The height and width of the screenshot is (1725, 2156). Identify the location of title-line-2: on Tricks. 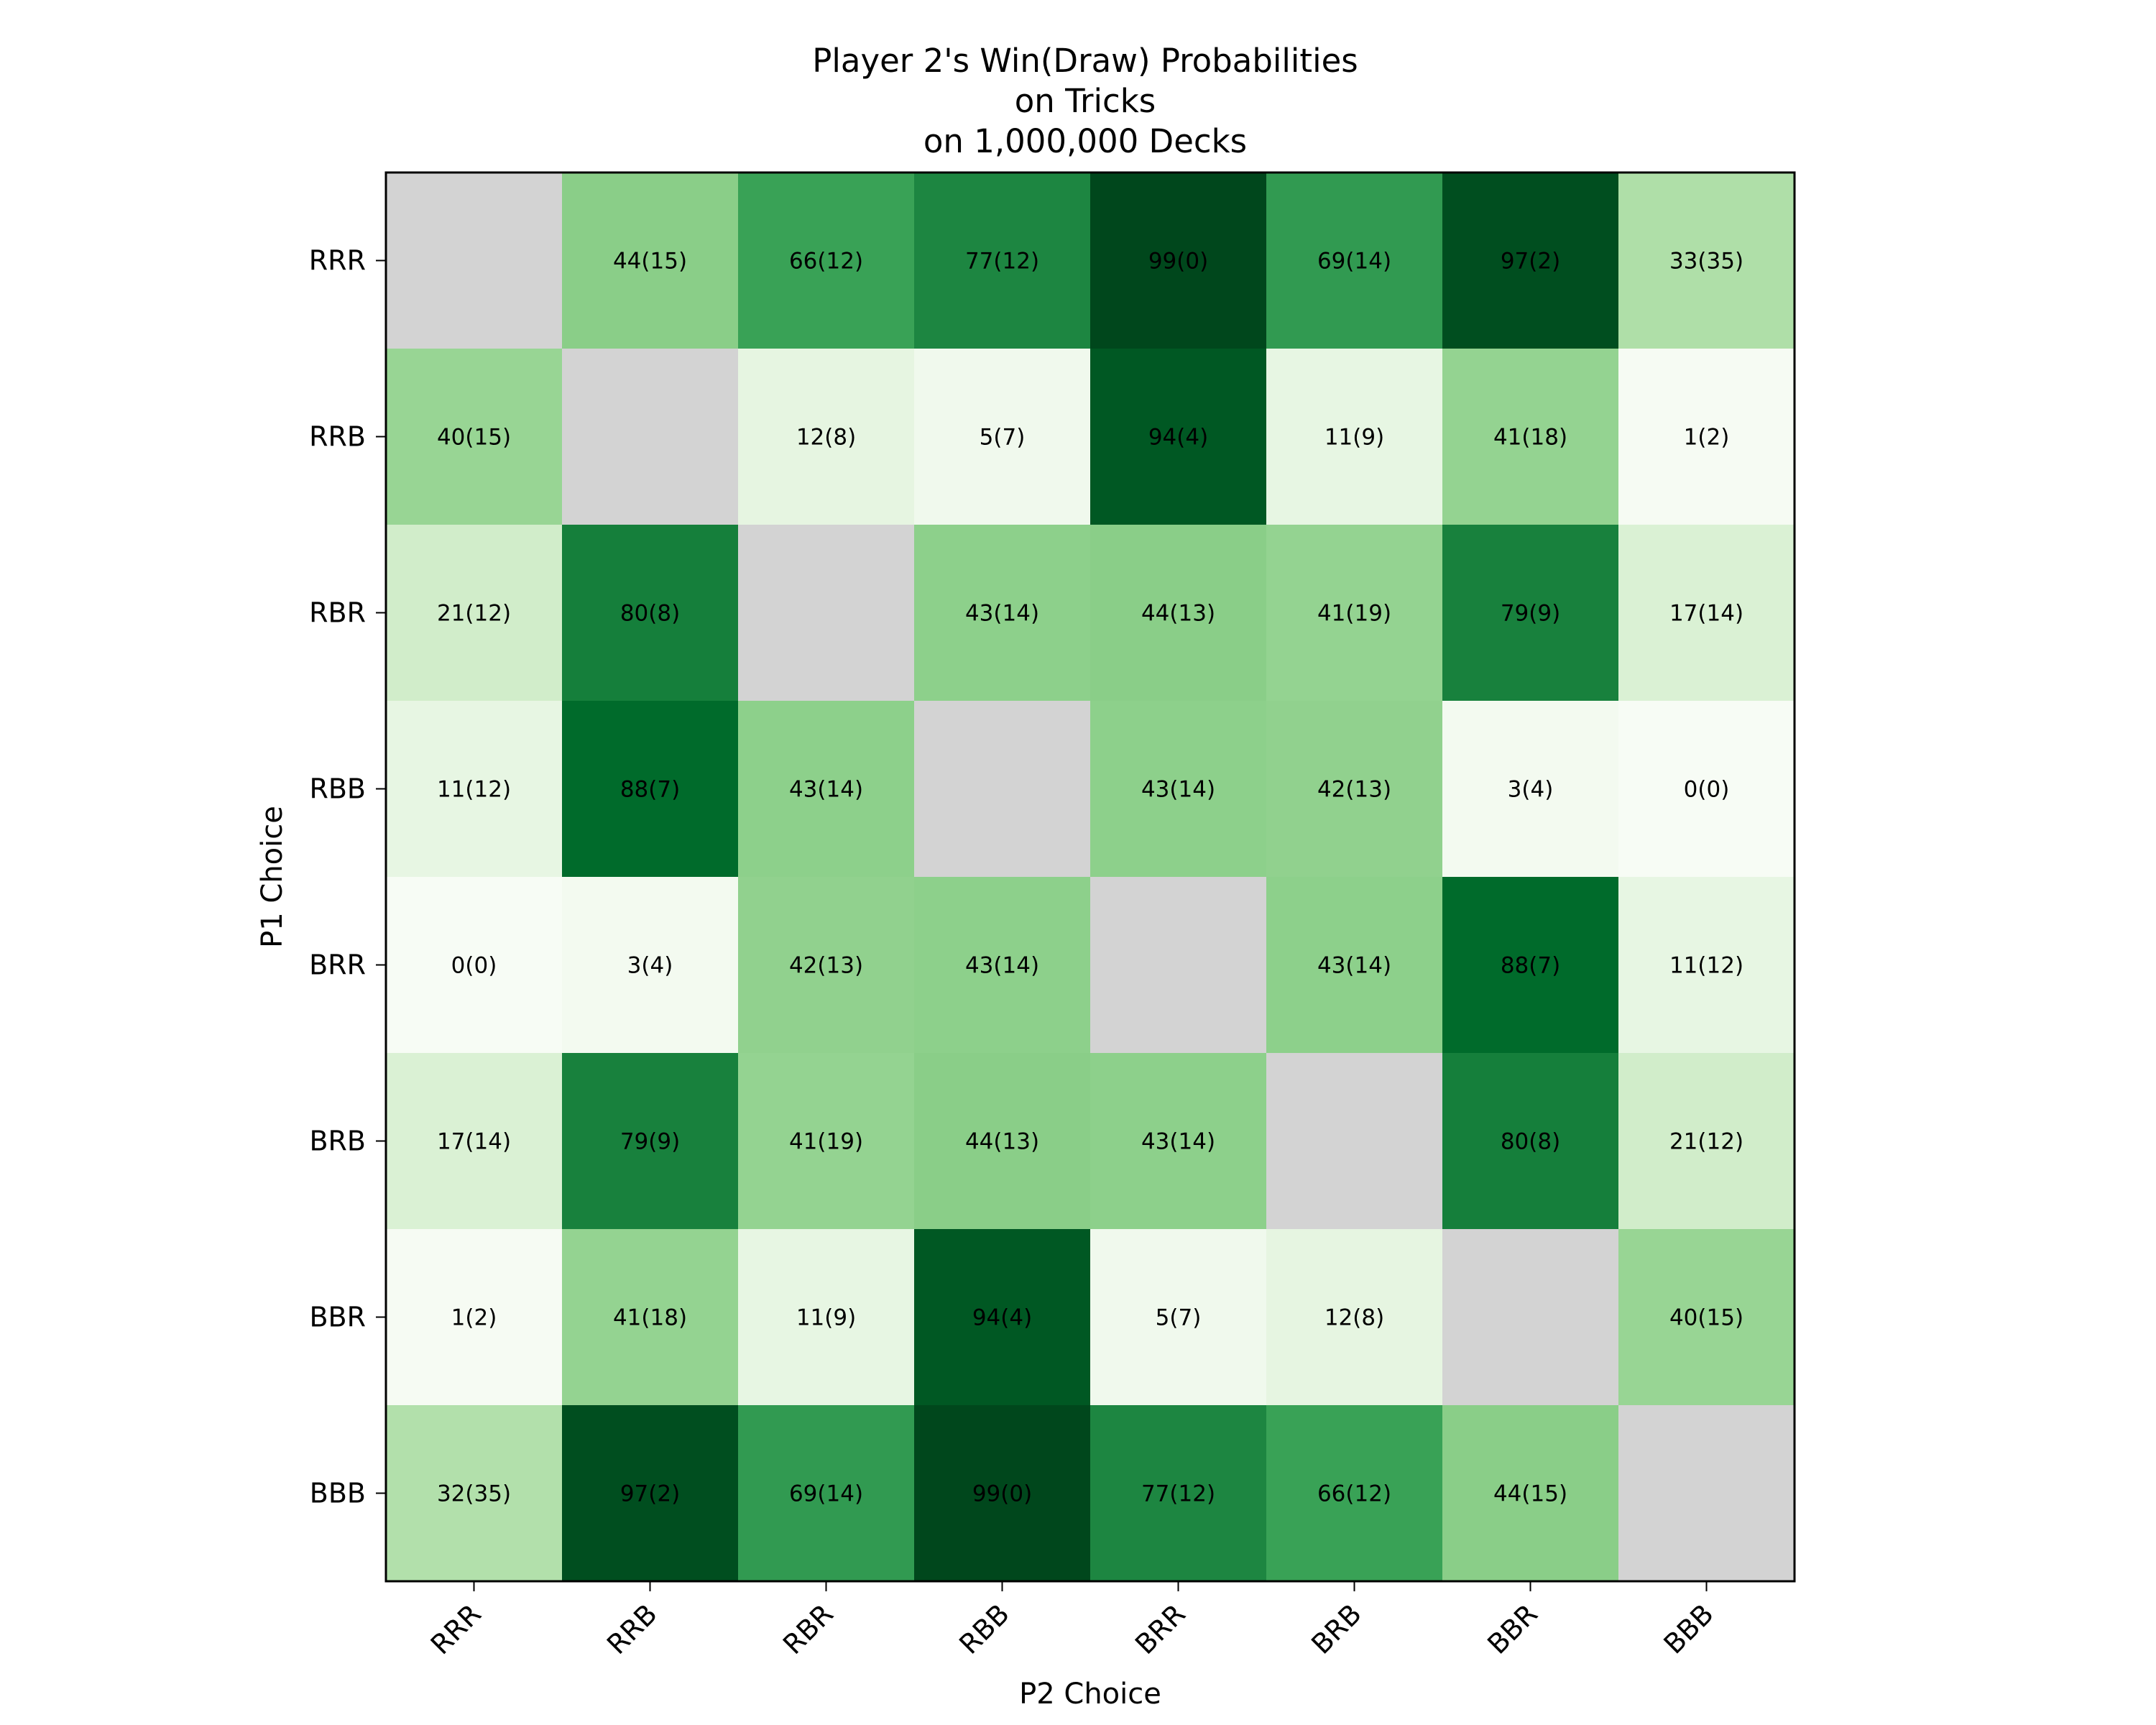
(1085, 101).